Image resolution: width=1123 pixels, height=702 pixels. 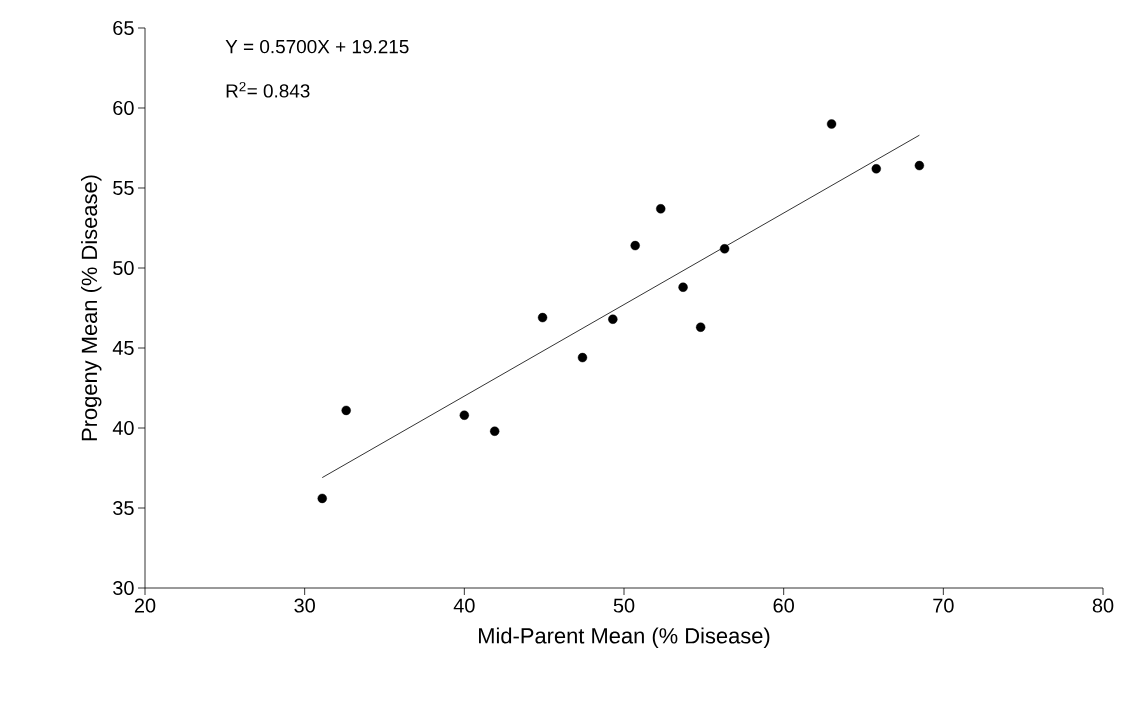 I want to click on x-tick-label: 20, so click(x=145, y=605).